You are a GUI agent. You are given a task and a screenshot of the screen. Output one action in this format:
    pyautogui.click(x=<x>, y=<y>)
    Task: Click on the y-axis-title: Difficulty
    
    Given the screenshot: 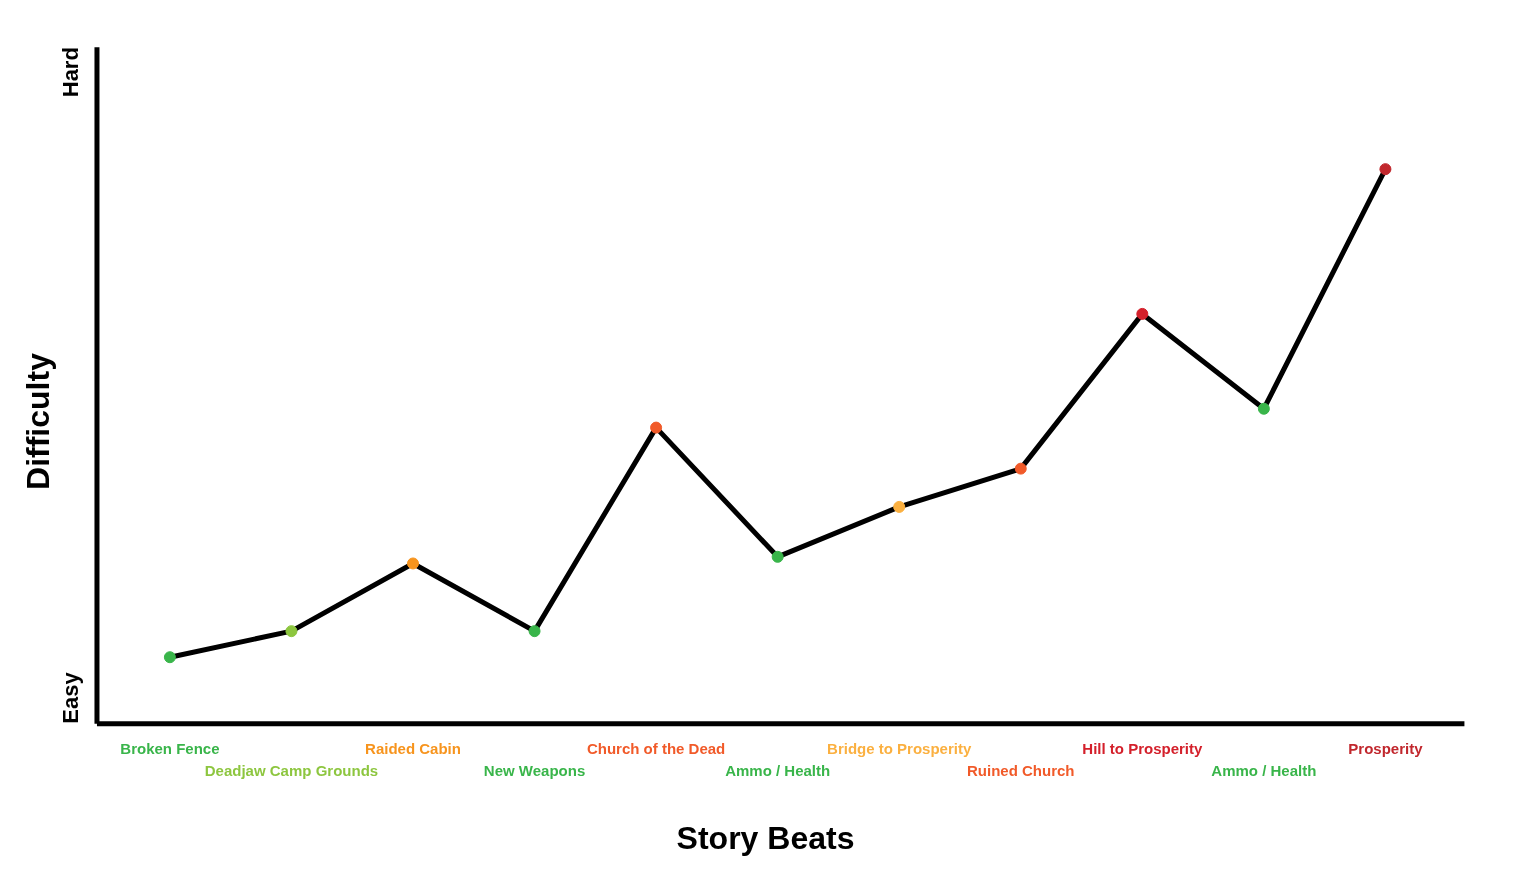 What is the action you would take?
    pyautogui.click(x=37, y=421)
    